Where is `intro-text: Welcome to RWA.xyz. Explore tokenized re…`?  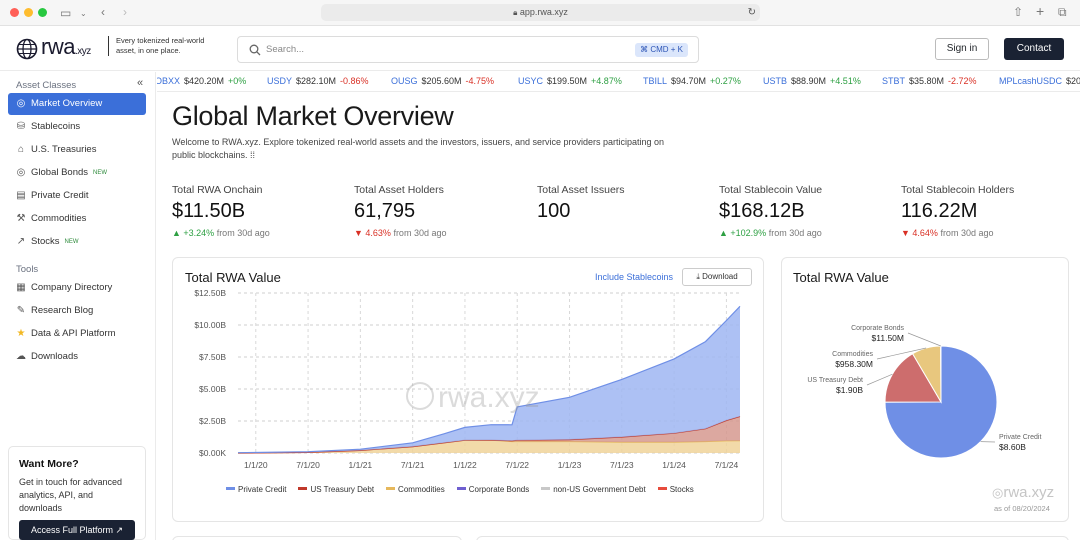
intro-text: Welcome to RWA.xyz. Explore tokenized re… is located at coordinates (418, 148).